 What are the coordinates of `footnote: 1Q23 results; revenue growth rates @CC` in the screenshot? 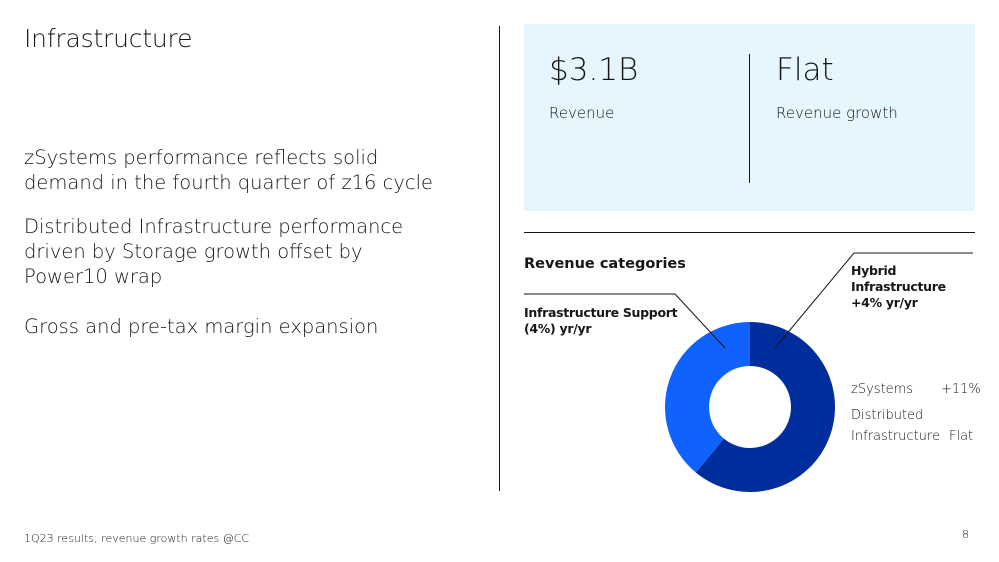 It's located at (137, 538).